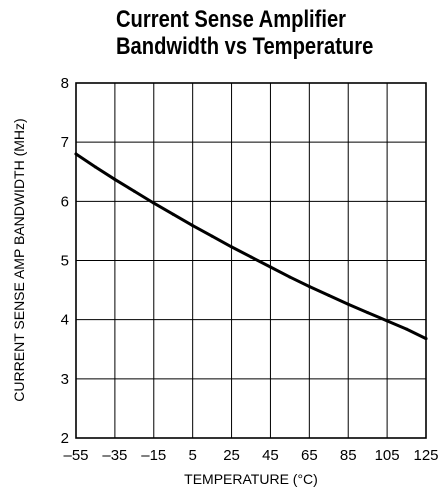  I want to click on y-axis-label: CURRENT SENSE AMP BANDWIDTH (MHz), so click(19, 259).